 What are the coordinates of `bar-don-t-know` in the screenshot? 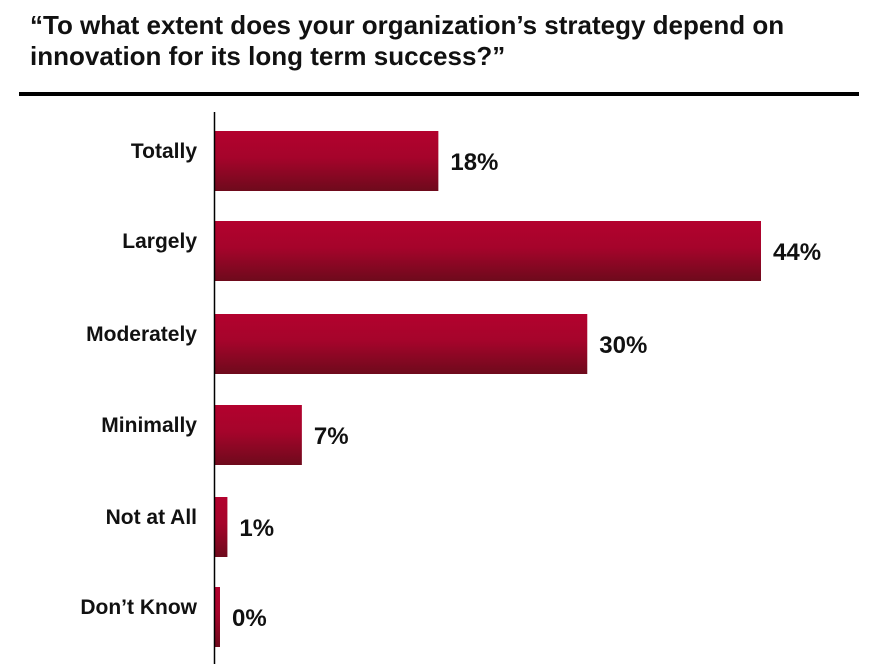 It's located at (217, 617).